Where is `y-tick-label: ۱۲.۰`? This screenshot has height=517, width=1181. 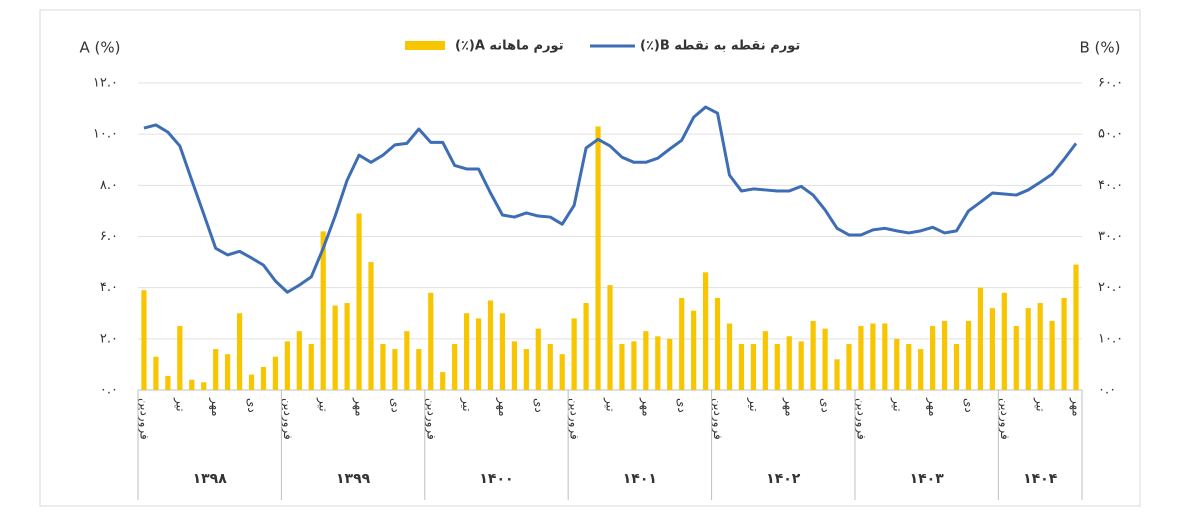
y-tick-label: ۱۲.۰ is located at coordinates (105, 83).